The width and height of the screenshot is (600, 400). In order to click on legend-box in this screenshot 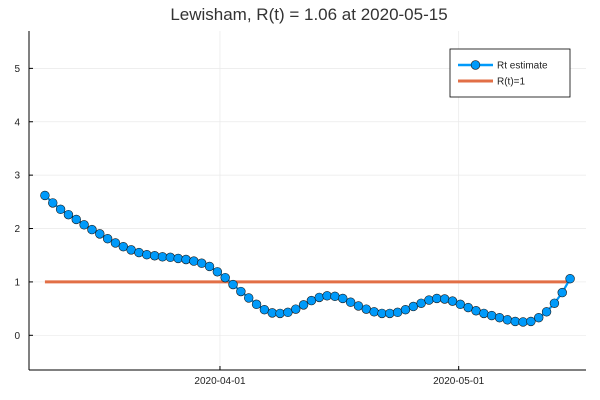, I will do `click(510, 73)`.